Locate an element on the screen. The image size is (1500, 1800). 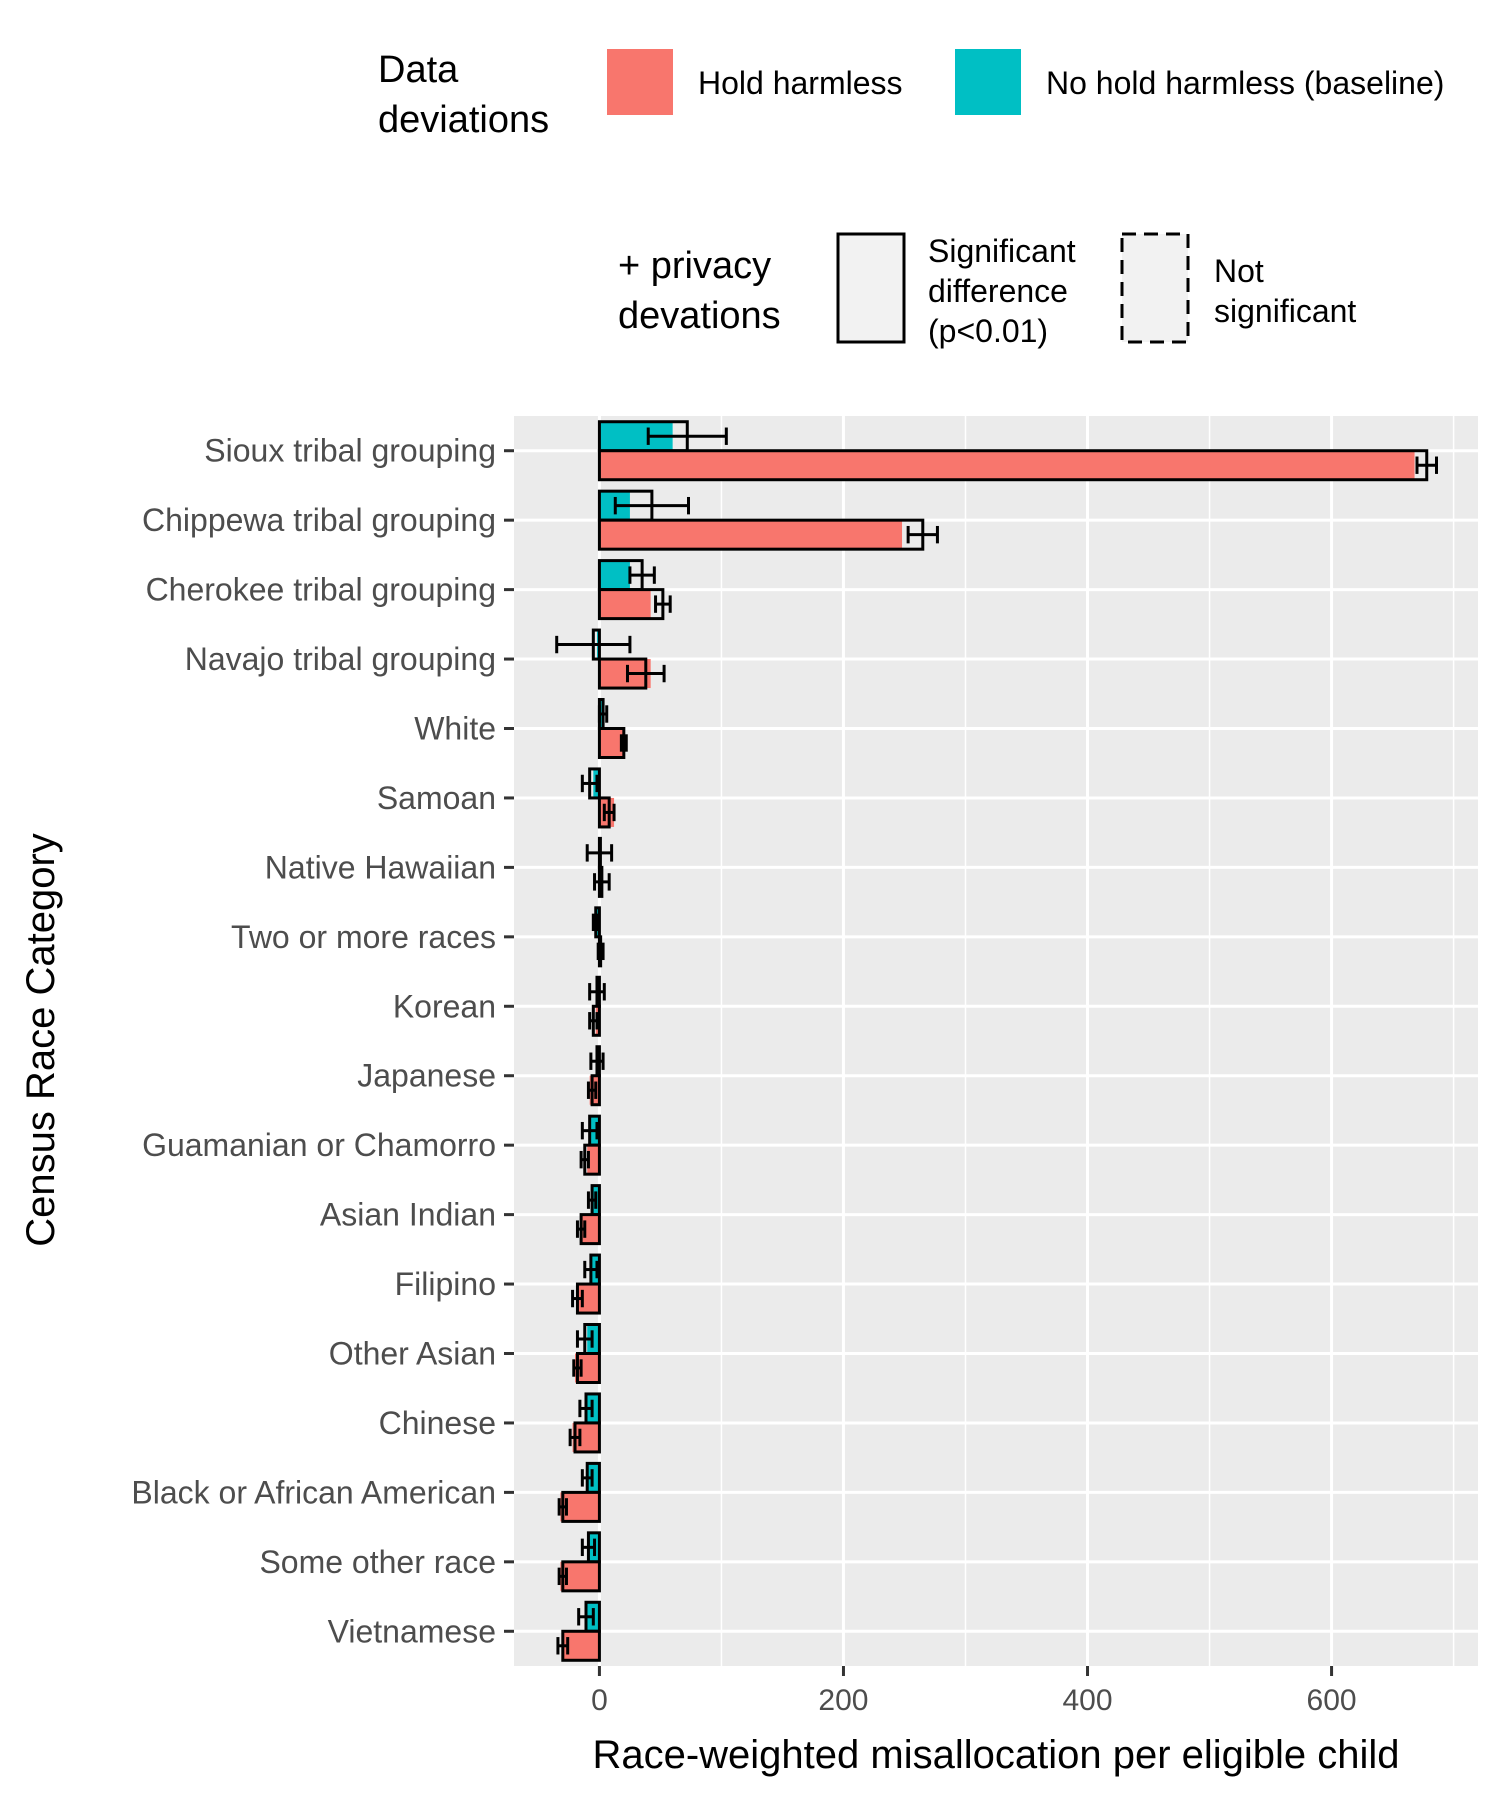
y-tick-label: Filipino is located at coordinates (445, 1284).